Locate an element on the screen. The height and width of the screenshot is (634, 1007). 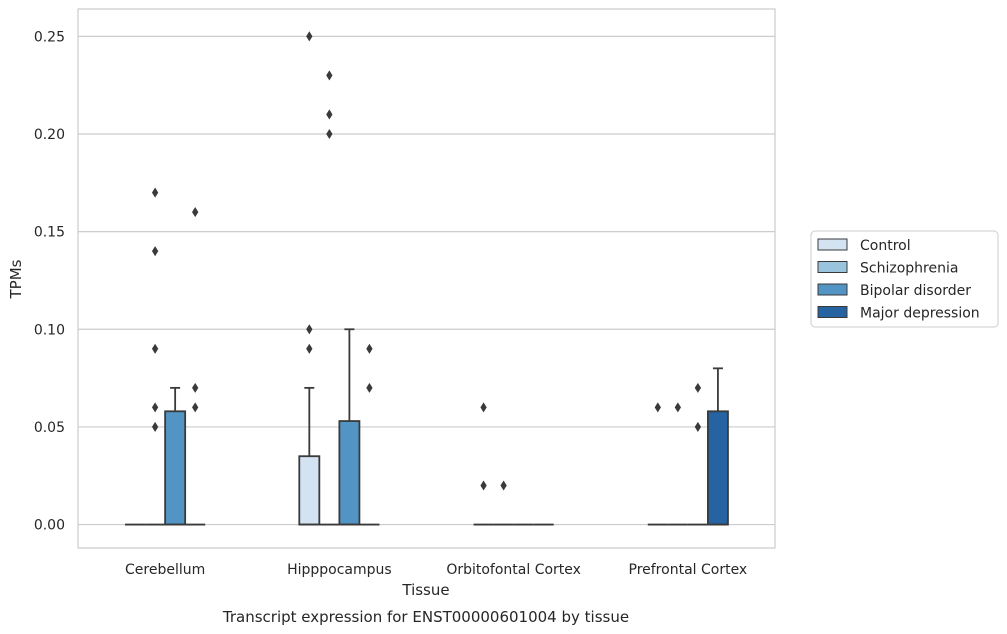
x-tick-label: Cerebellum is located at coordinates (165, 570).